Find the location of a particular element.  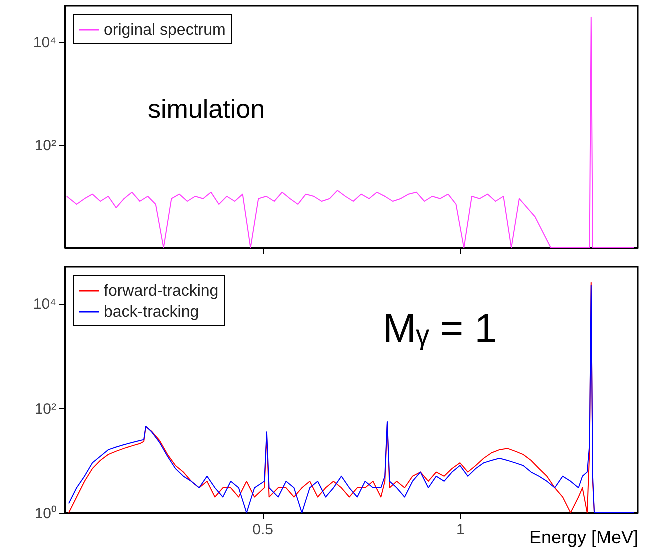

annotation: simulation is located at coordinates (207, 109).